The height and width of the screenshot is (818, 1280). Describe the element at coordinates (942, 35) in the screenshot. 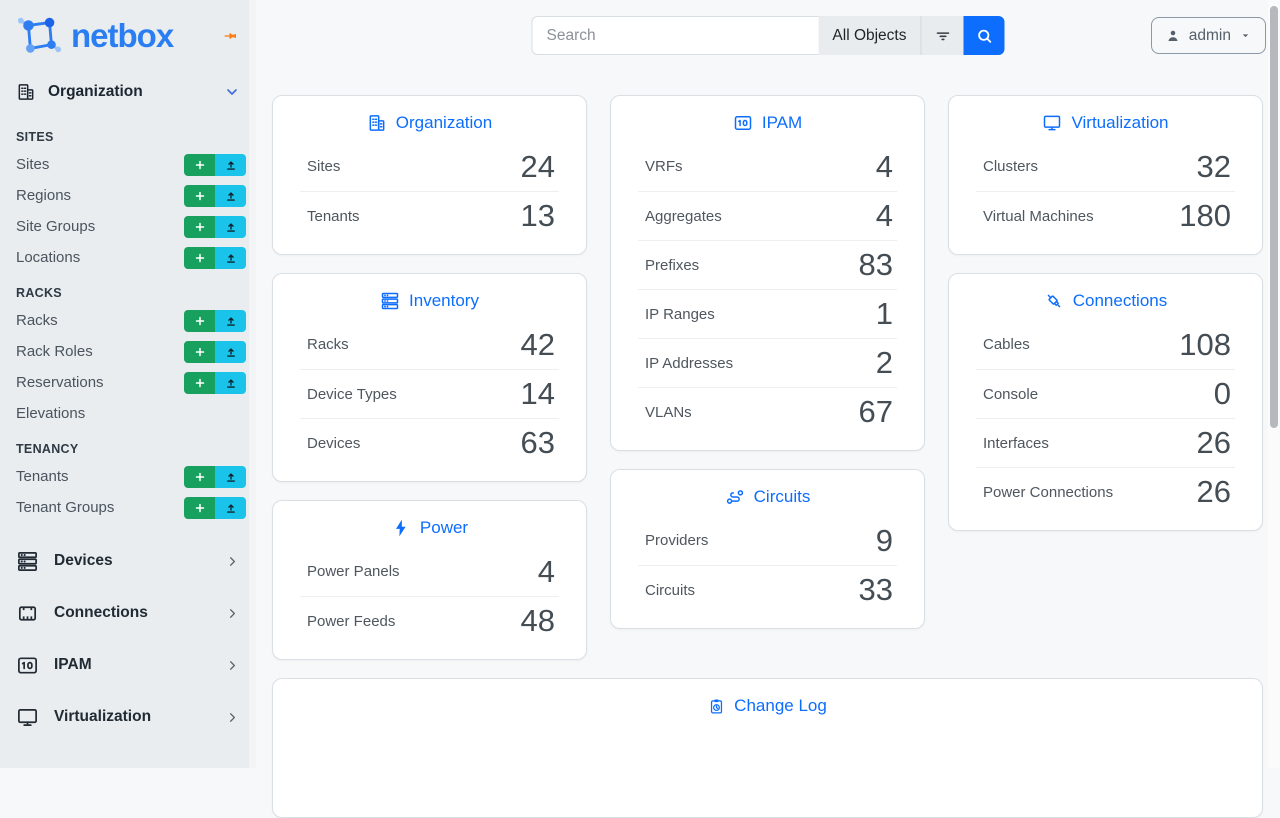

I see `filter-button` at that location.